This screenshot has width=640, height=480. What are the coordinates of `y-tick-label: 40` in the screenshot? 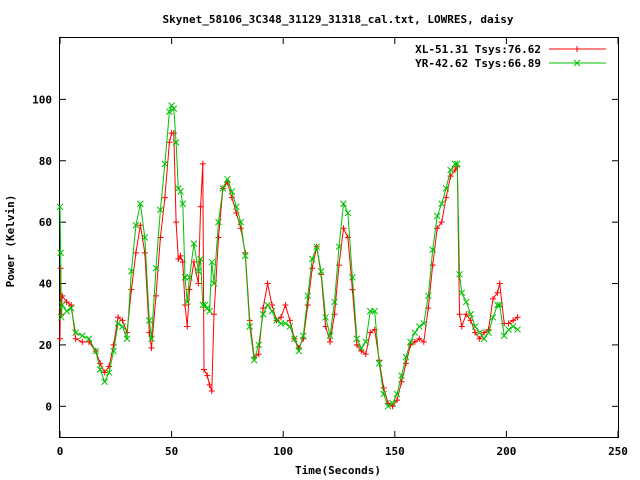 It's located at (45, 284).